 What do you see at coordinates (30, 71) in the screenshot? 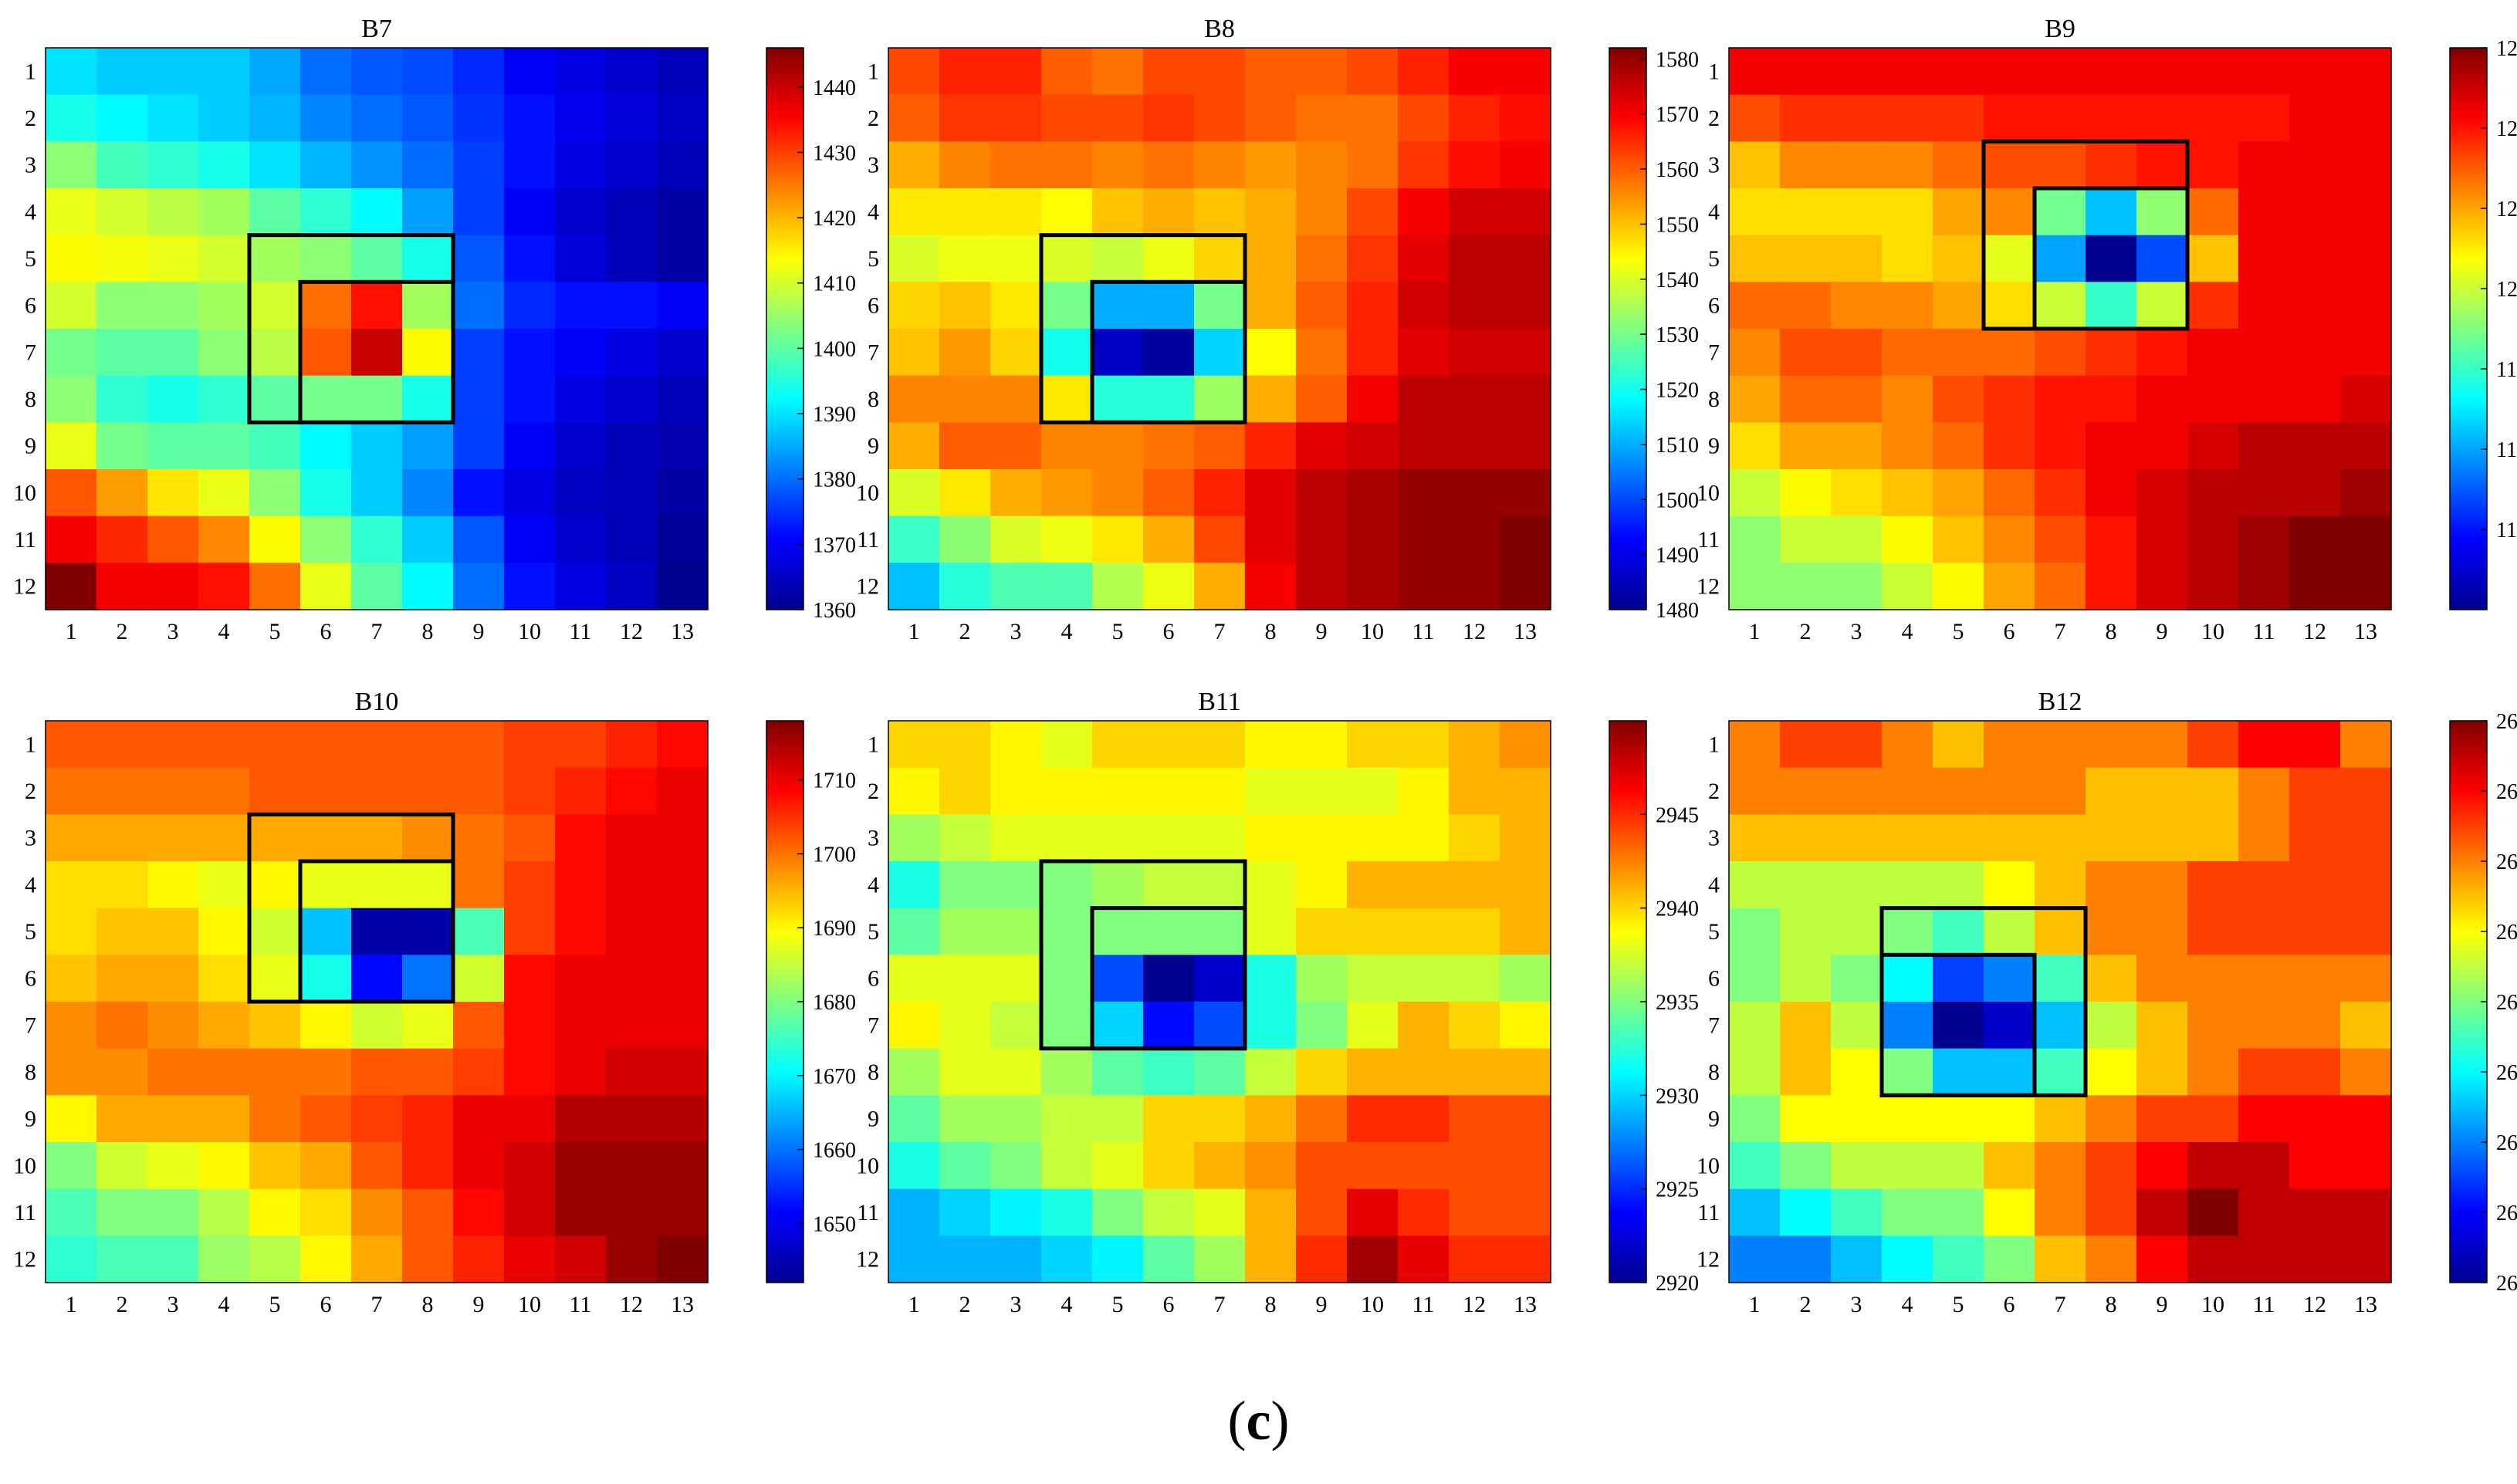
I see `y-tick-label: 1` at bounding box center [30, 71].